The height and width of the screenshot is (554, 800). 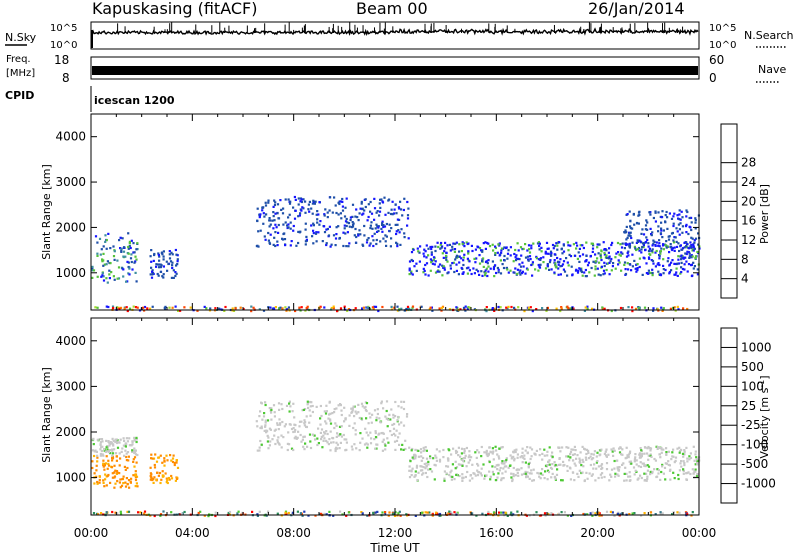 What do you see at coordinates (716, 60) in the screenshot?
I see `nave-tick-top: 60` at bounding box center [716, 60].